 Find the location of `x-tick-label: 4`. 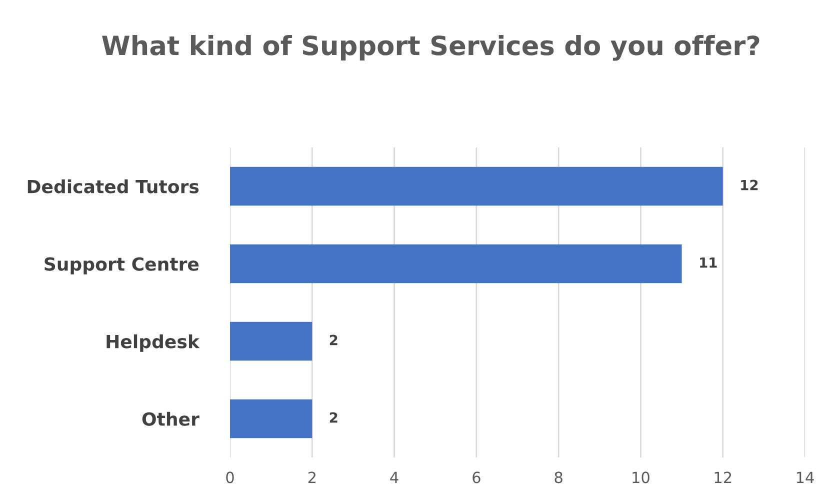

x-tick-label: 4 is located at coordinates (394, 477).